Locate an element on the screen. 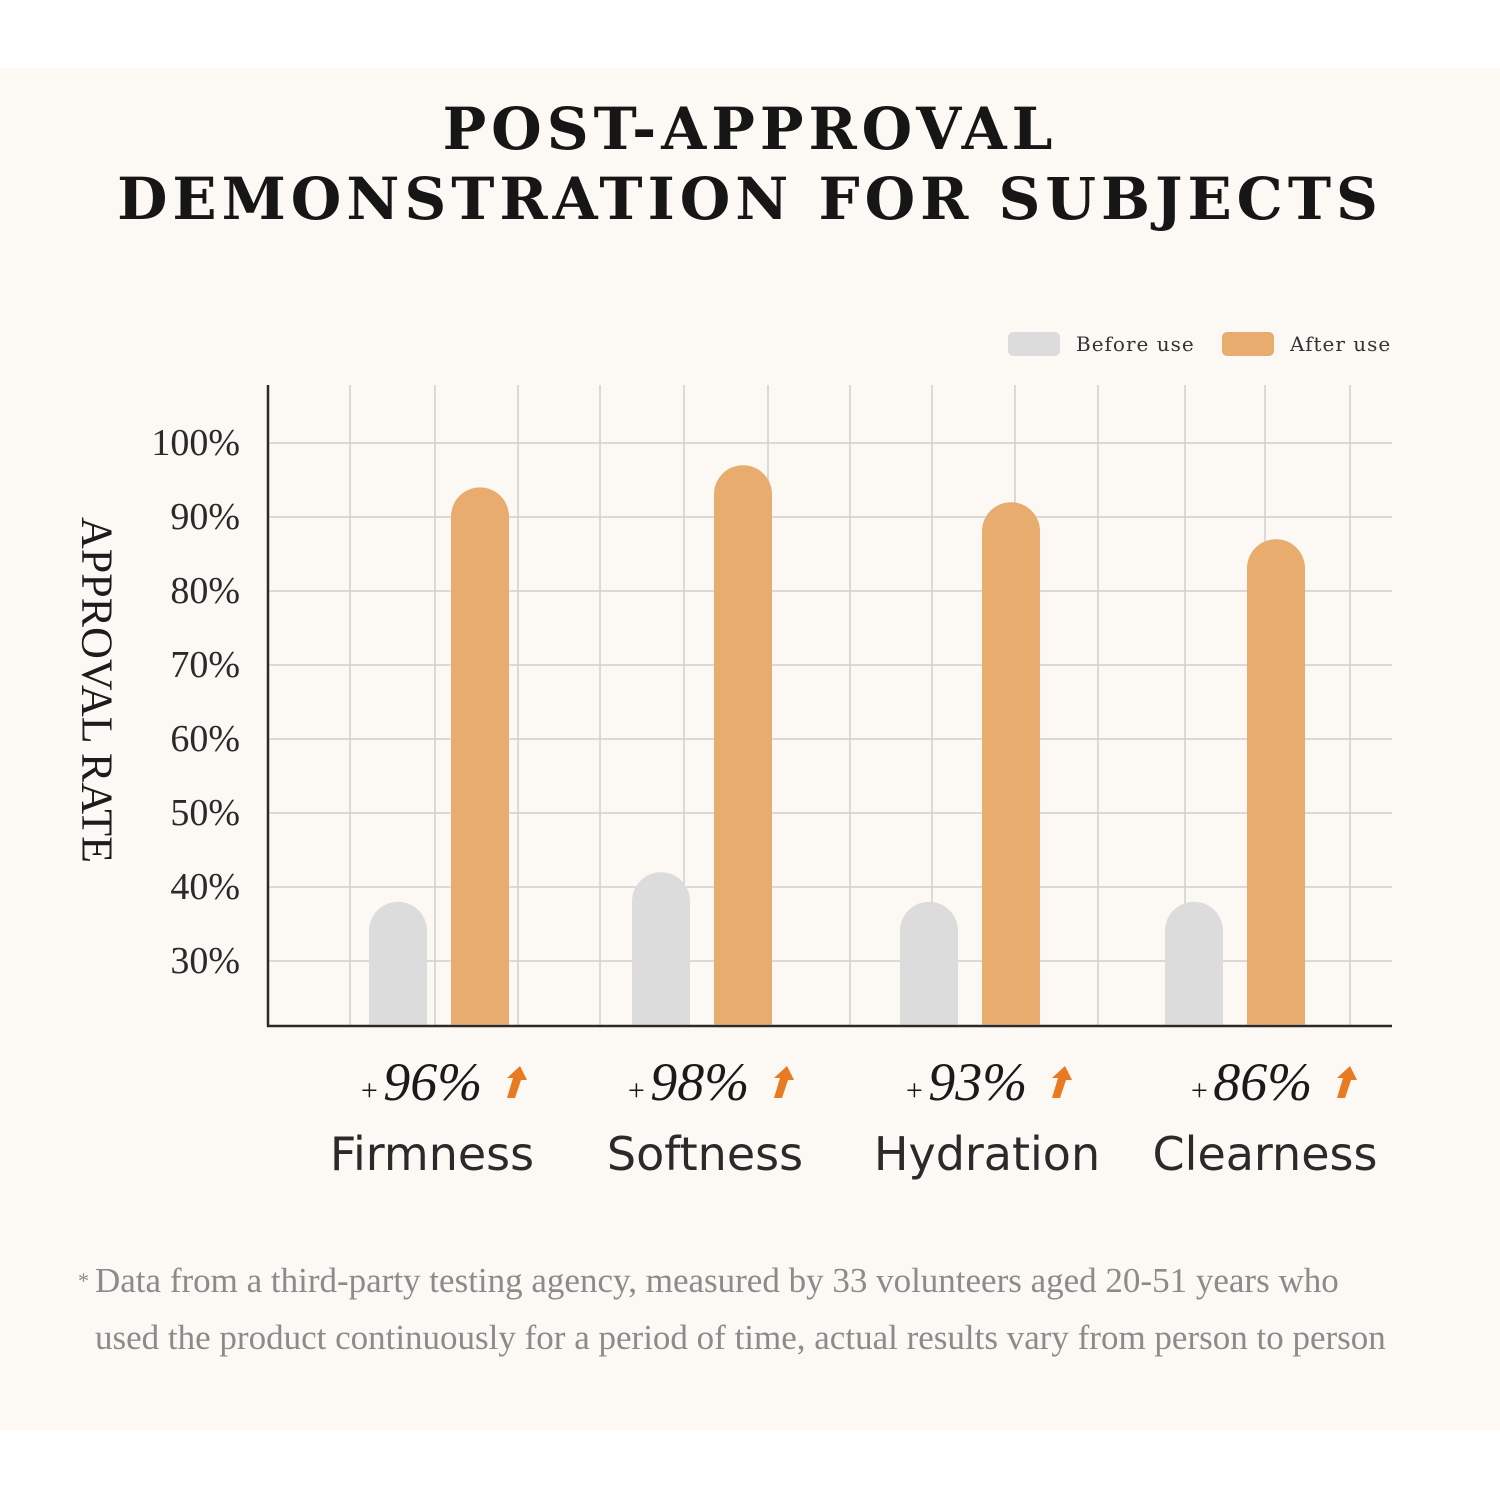 The image size is (1500, 1500). y-tick-label: 80% is located at coordinates (205, 591).